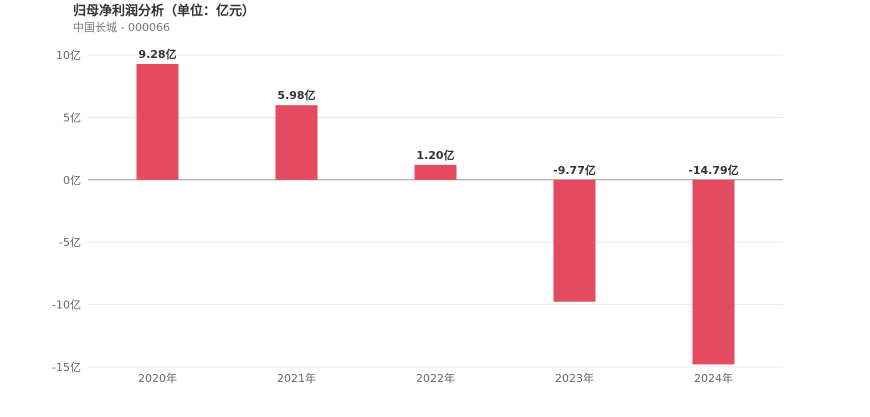 The width and height of the screenshot is (870, 417). What do you see at coordinates (157, 54) in the screenshot?
I see `data-label: 9.28亿` at bounding box center [157, 54].